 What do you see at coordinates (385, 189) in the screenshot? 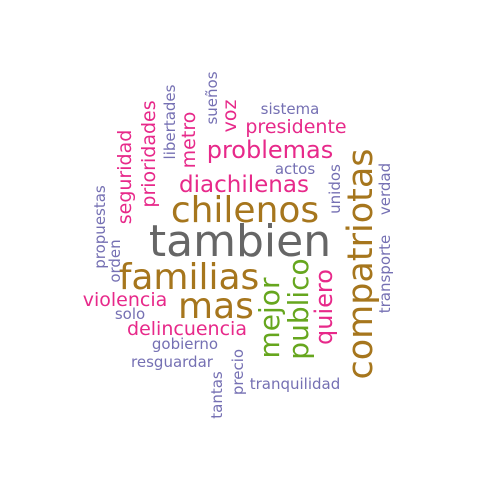
I see `word-verdad: verdad` at bounding box center [385, 189].